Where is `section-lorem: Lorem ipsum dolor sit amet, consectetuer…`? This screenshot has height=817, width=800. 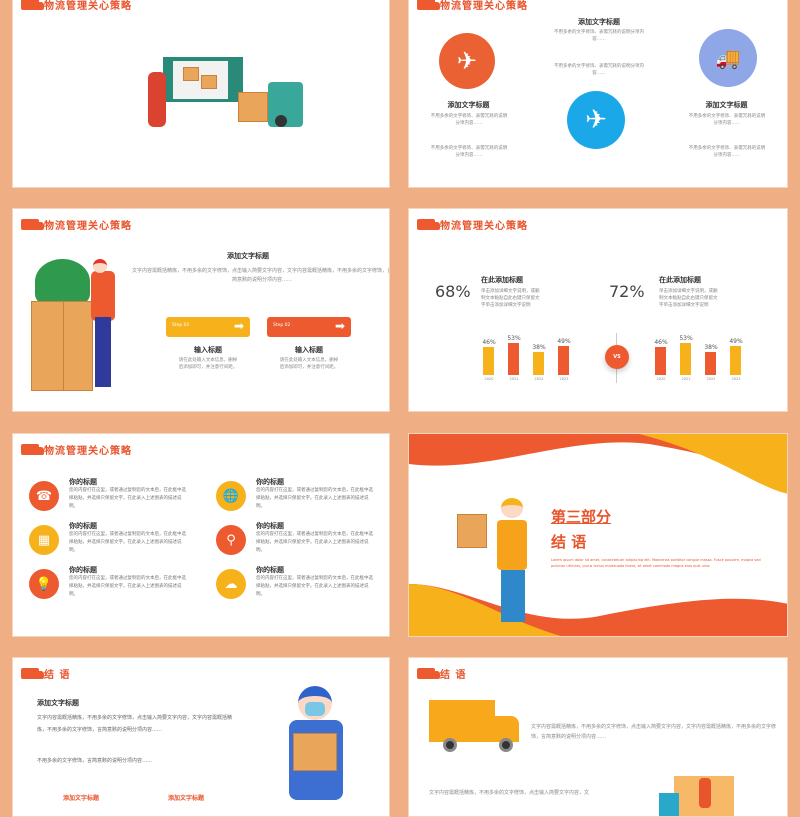 section-lorem: Lorem ipsum dolor sit amet, consectetuer… is located at coordinates (656, 563).